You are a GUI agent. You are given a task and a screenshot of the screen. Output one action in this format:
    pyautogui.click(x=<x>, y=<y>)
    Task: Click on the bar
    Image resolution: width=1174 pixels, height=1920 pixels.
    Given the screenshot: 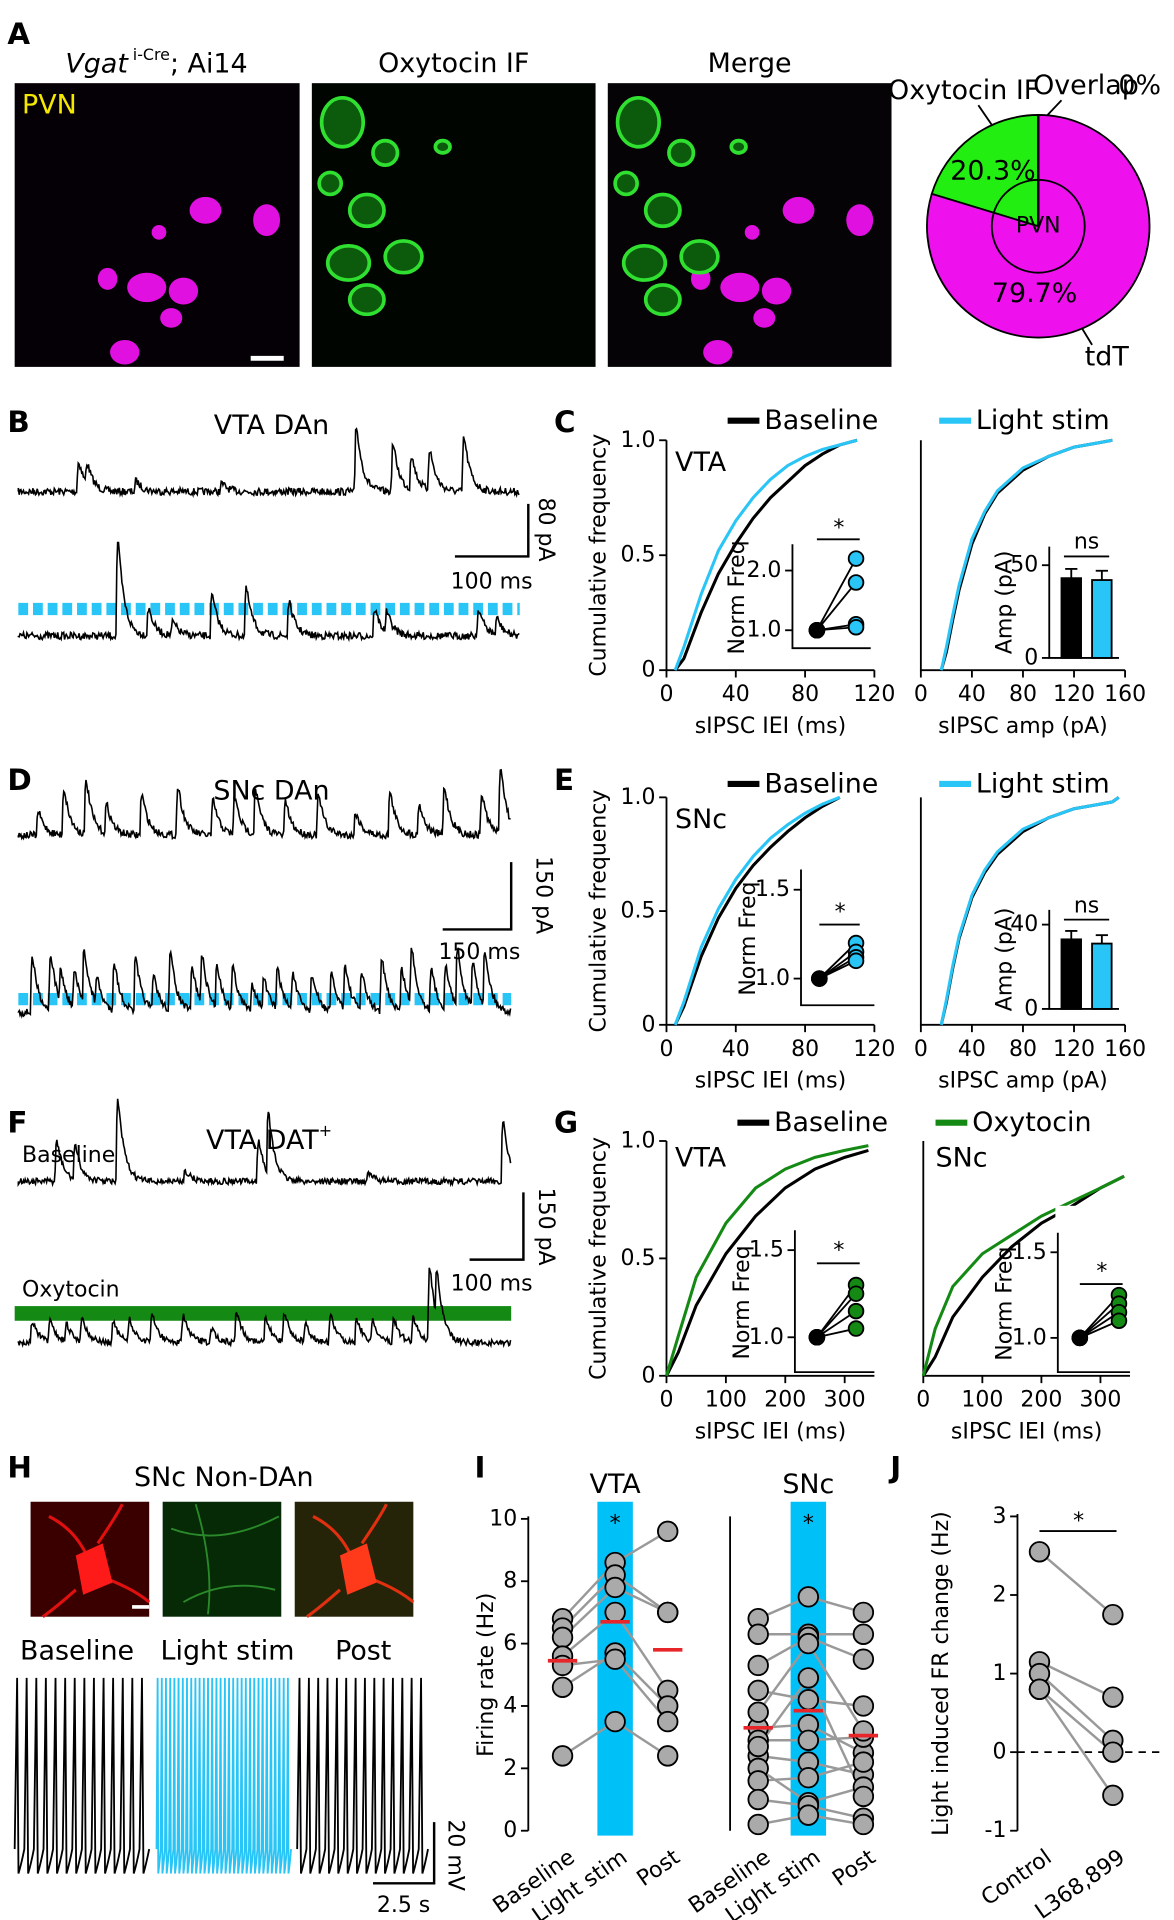 What is the action you would take?
    pyautogui.click(x=1102, y=619)
    